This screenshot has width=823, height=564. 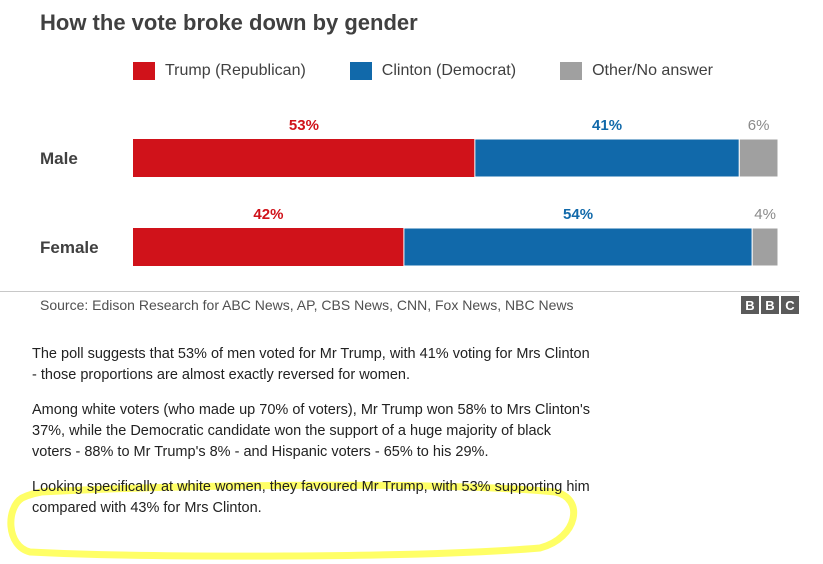 What do you see at coordinates (790, 305) in the screenshot?
I see `bbc-logo-letter: C` at bounding box center [790, 305].